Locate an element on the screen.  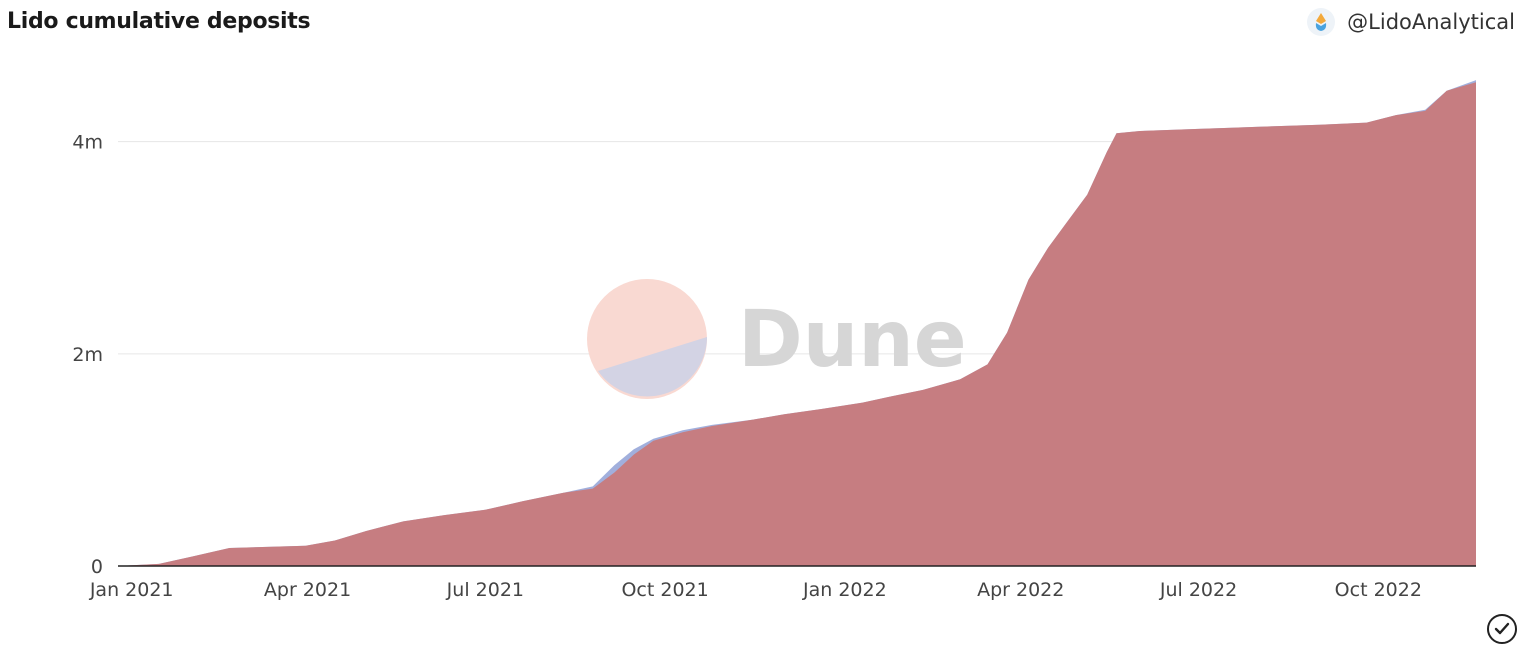
x-tick-label: Jan 2021 is located at coordinates (131, 590).